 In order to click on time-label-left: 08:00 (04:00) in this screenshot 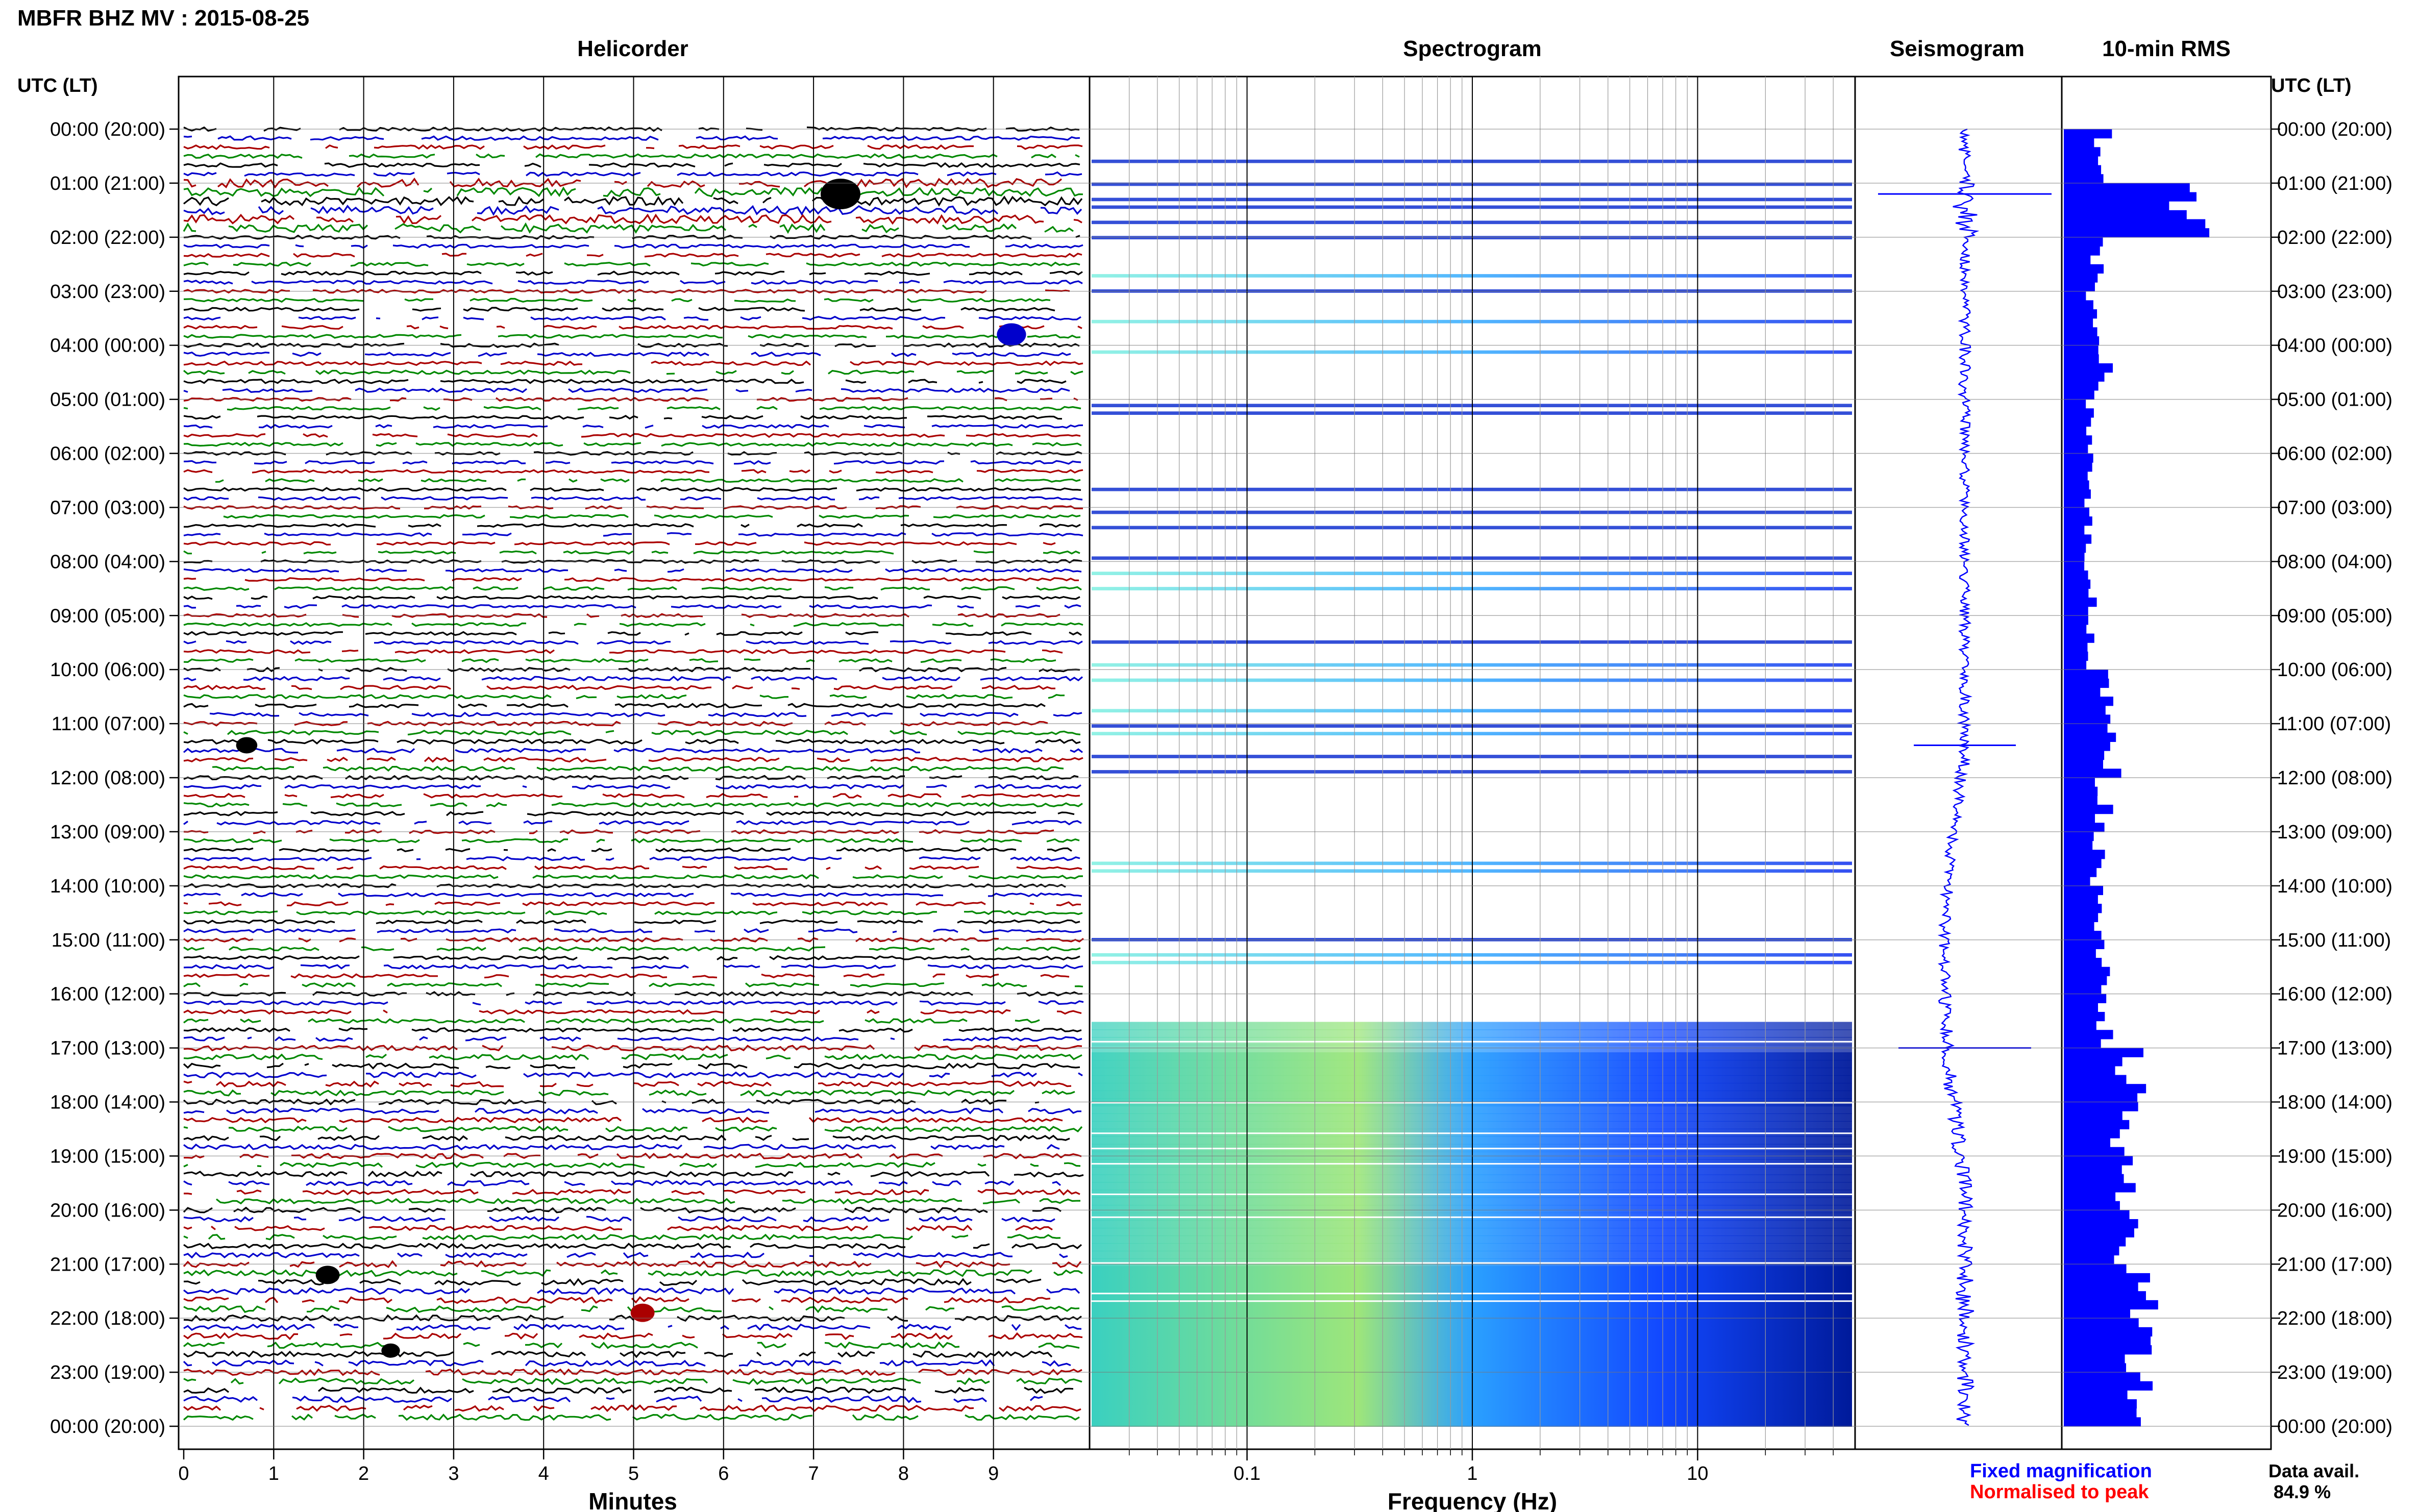, I will do `click(107, 562)`.